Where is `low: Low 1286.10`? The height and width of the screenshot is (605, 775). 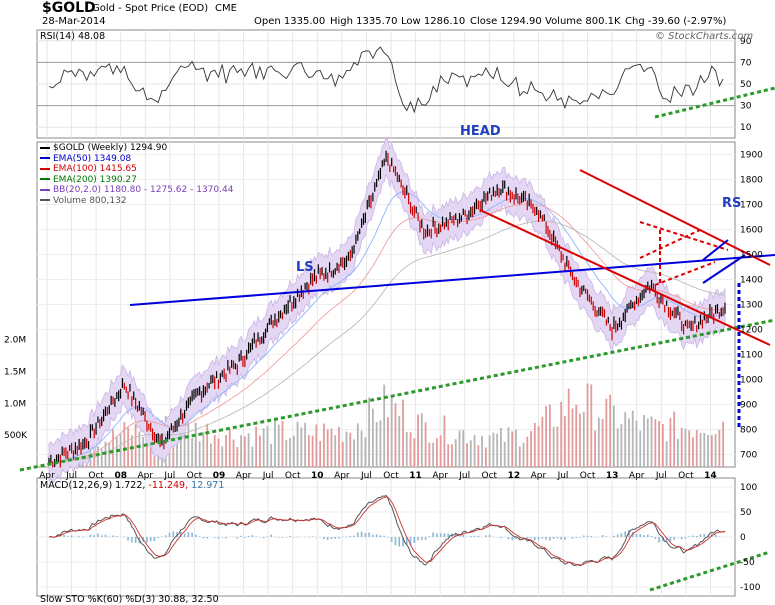
low: Low 1286.10 is located at coordinates (433, 21).